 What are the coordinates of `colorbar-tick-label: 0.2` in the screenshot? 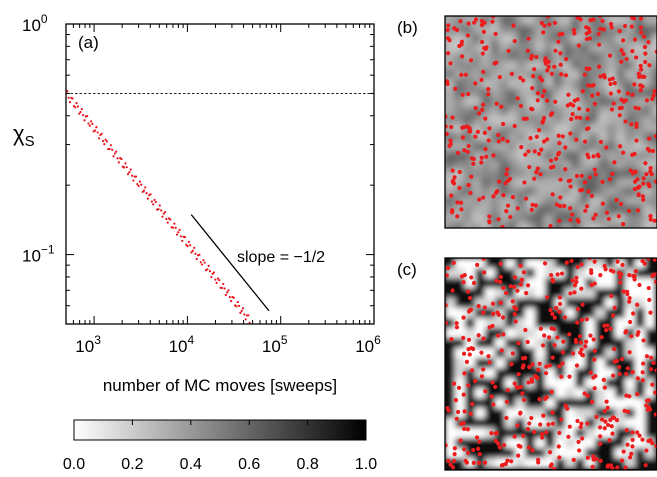 It's located at (132, 464).